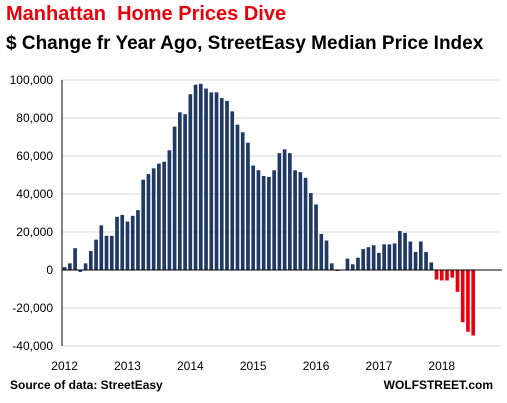 The width and height of the screenshot is (507, 403). Describe the element at coordinates (34, 232) in the screenshot. I see `y-tick-label: 20,000` at that location.